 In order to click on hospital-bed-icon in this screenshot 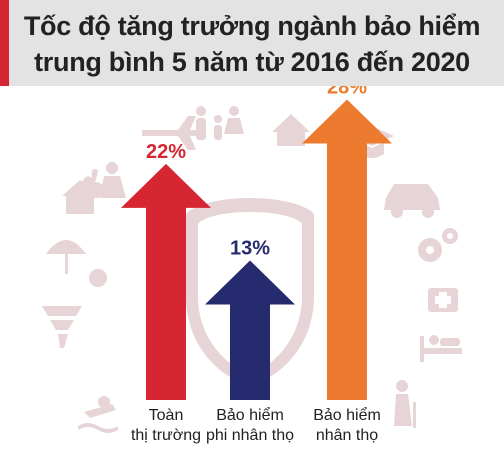, I will do `click(441, 348)`.